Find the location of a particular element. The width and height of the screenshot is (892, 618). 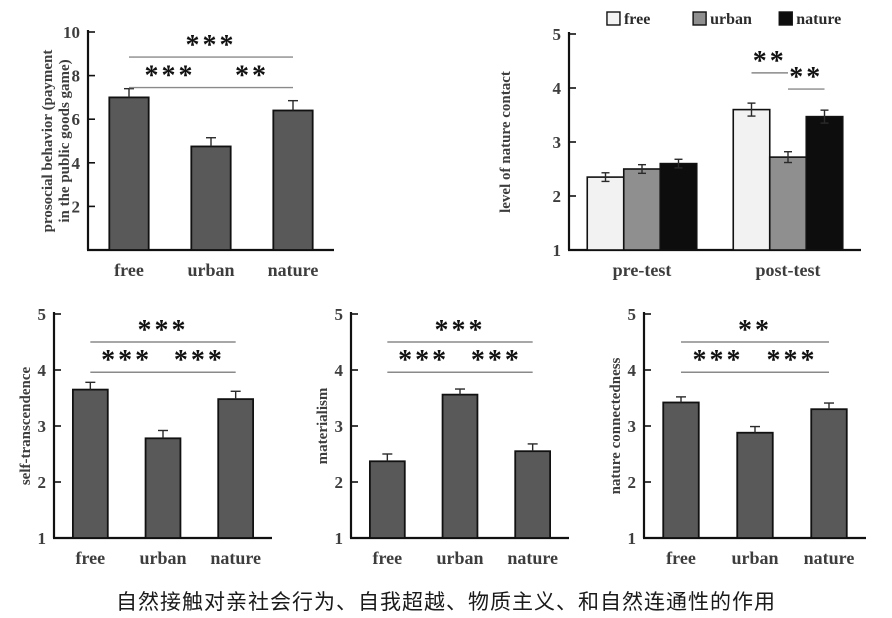

figure-caption: 自然接触对亲社会行为、自我超越、物质主义、和自然连通性的作用 is located at coordinates (446, 602).